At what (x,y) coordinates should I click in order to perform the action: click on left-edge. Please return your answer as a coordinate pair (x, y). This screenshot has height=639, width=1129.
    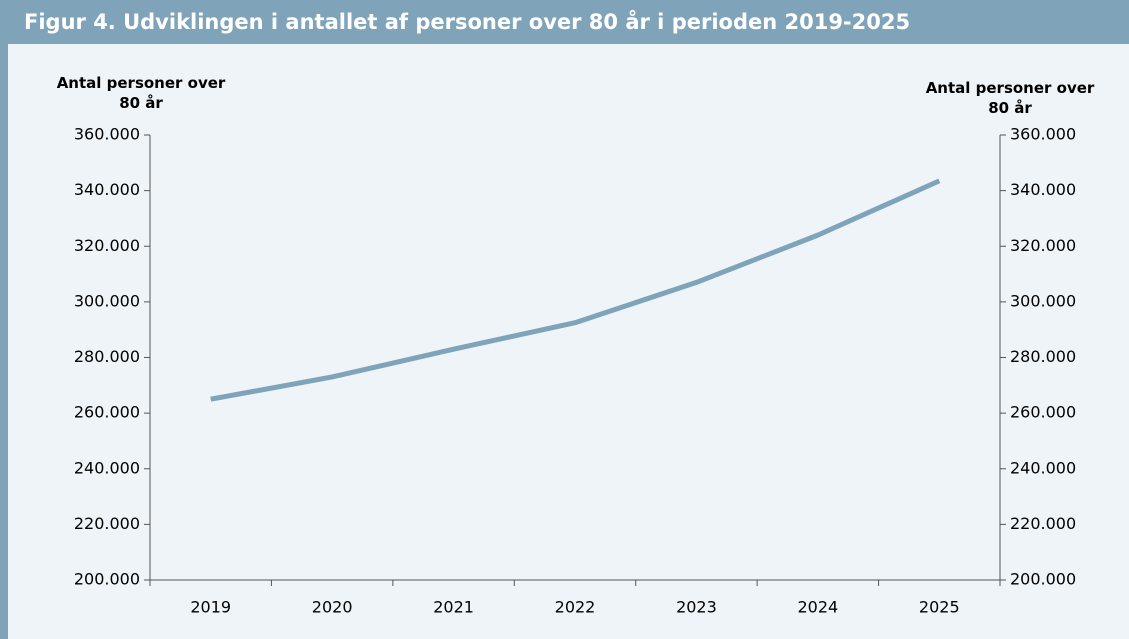
    Looking at the image, I should click on (4, 341).